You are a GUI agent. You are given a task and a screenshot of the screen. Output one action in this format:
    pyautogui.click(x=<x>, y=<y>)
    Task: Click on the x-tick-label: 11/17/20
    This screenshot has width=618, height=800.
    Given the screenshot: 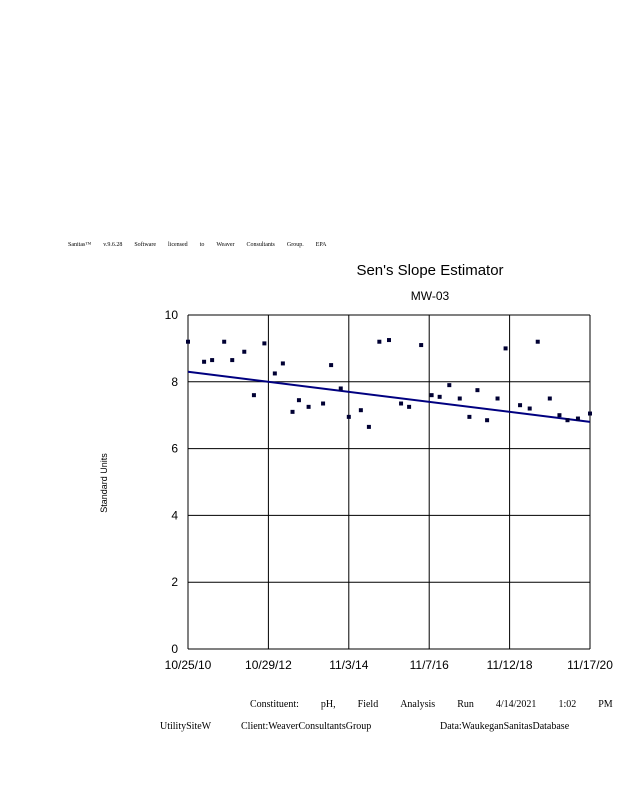 What is the action you would take?
    pyautogui.click(x=590, y=665)
    